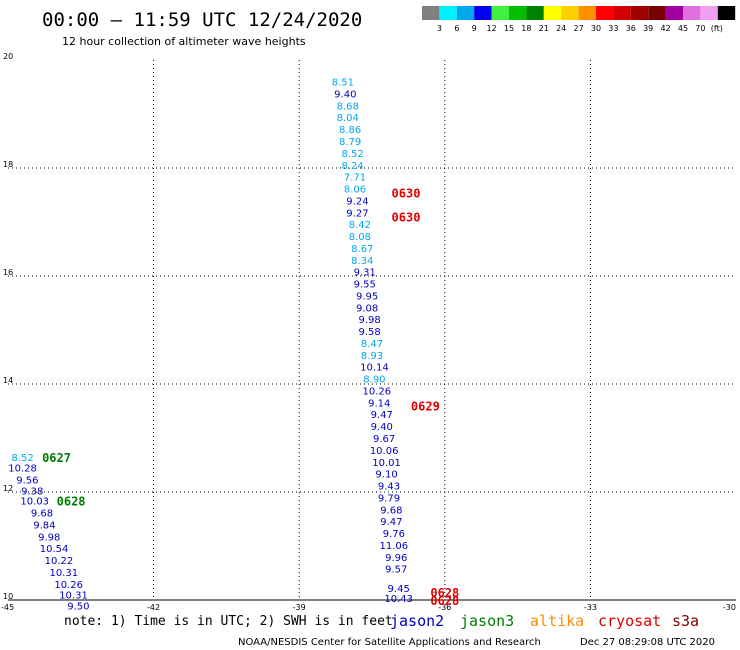 Image resolution: width=740 pixels, height=650 pixels. What do you see at coordinates (487, 621) in the screenshot?
I see `satellite-legend-jason3: jason3` at bounding box center [487, 621].